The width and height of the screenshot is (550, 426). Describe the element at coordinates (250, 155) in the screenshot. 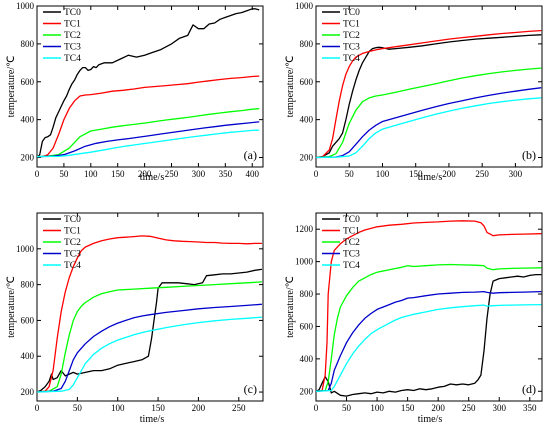

I see `panel-label: (a)` at that location.